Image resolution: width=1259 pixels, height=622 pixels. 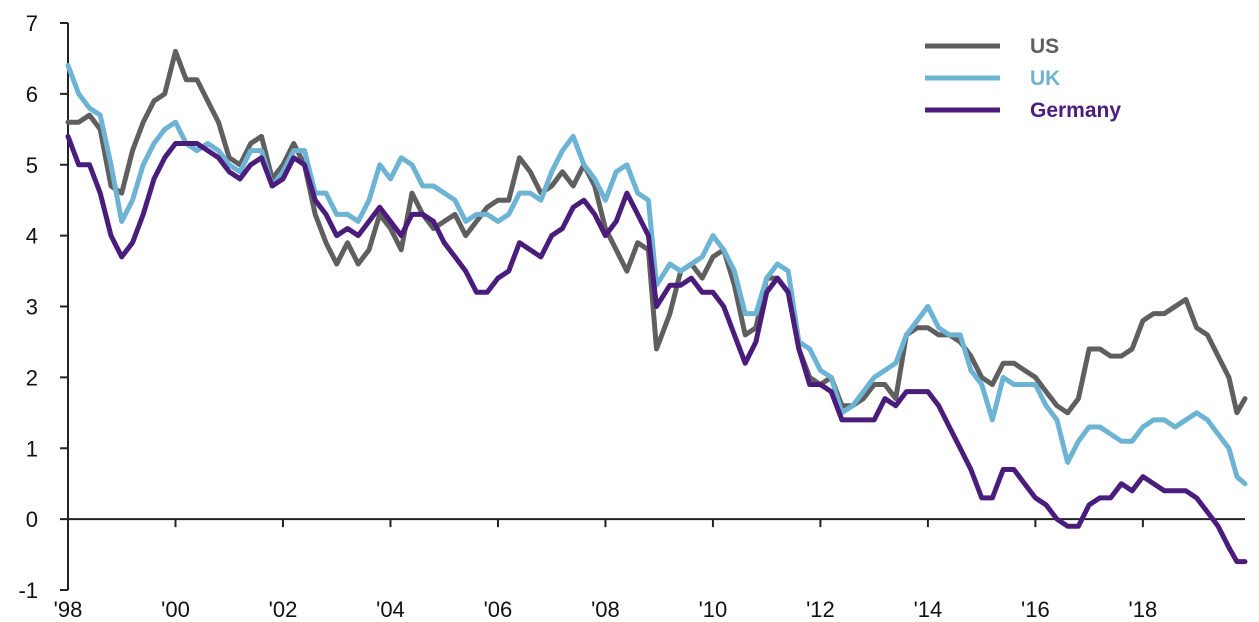 What do you see at coordinates (68, 609) in the screenshot?
I see `x-tick-label: '98` at bounding box center [68, 609].